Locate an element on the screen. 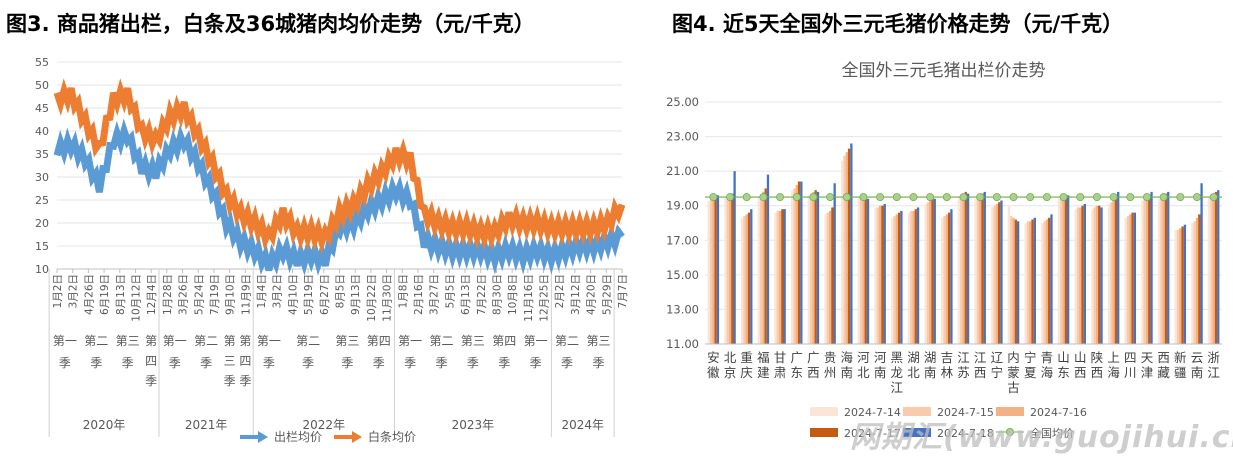  legend-label: 2024-7-16 is located at coordinates (1058, 412).